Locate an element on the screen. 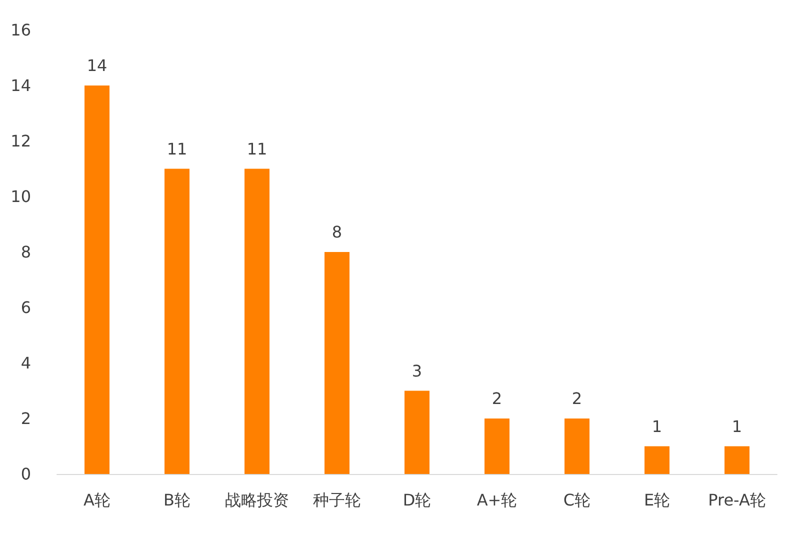 The image size is (804, 534). y-tick-label: 8 is located at coordinates (25, 252).